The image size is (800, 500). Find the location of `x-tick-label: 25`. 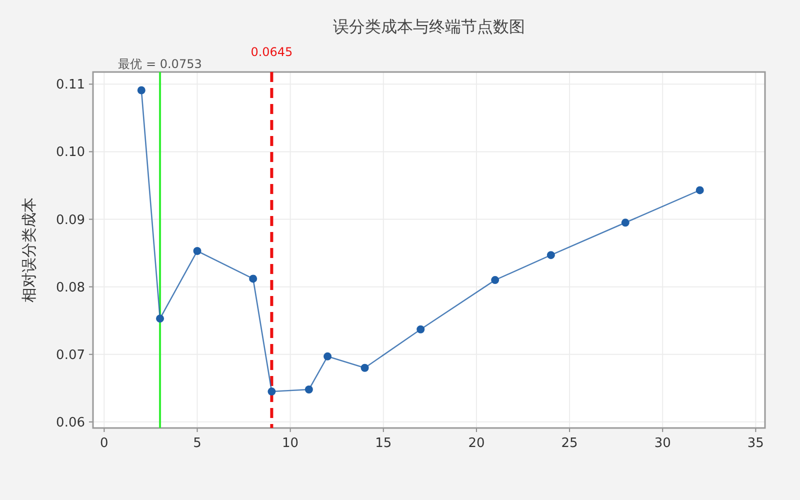

x-tick-label: 25 is located at coordinates (569, 443).